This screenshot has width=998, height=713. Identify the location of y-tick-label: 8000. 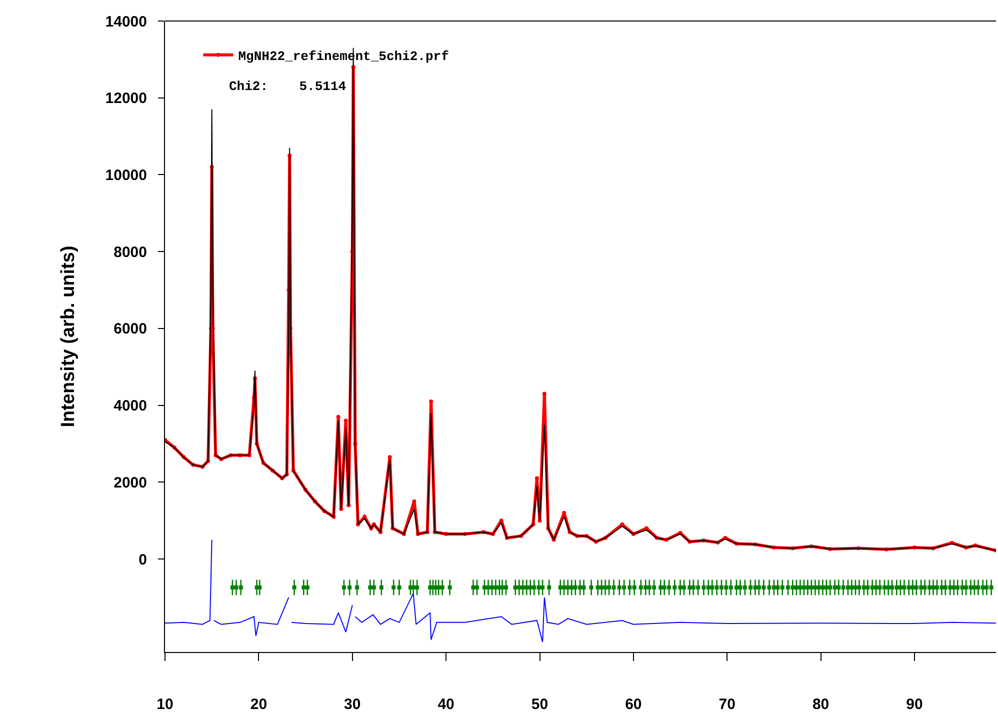
(130, 252).